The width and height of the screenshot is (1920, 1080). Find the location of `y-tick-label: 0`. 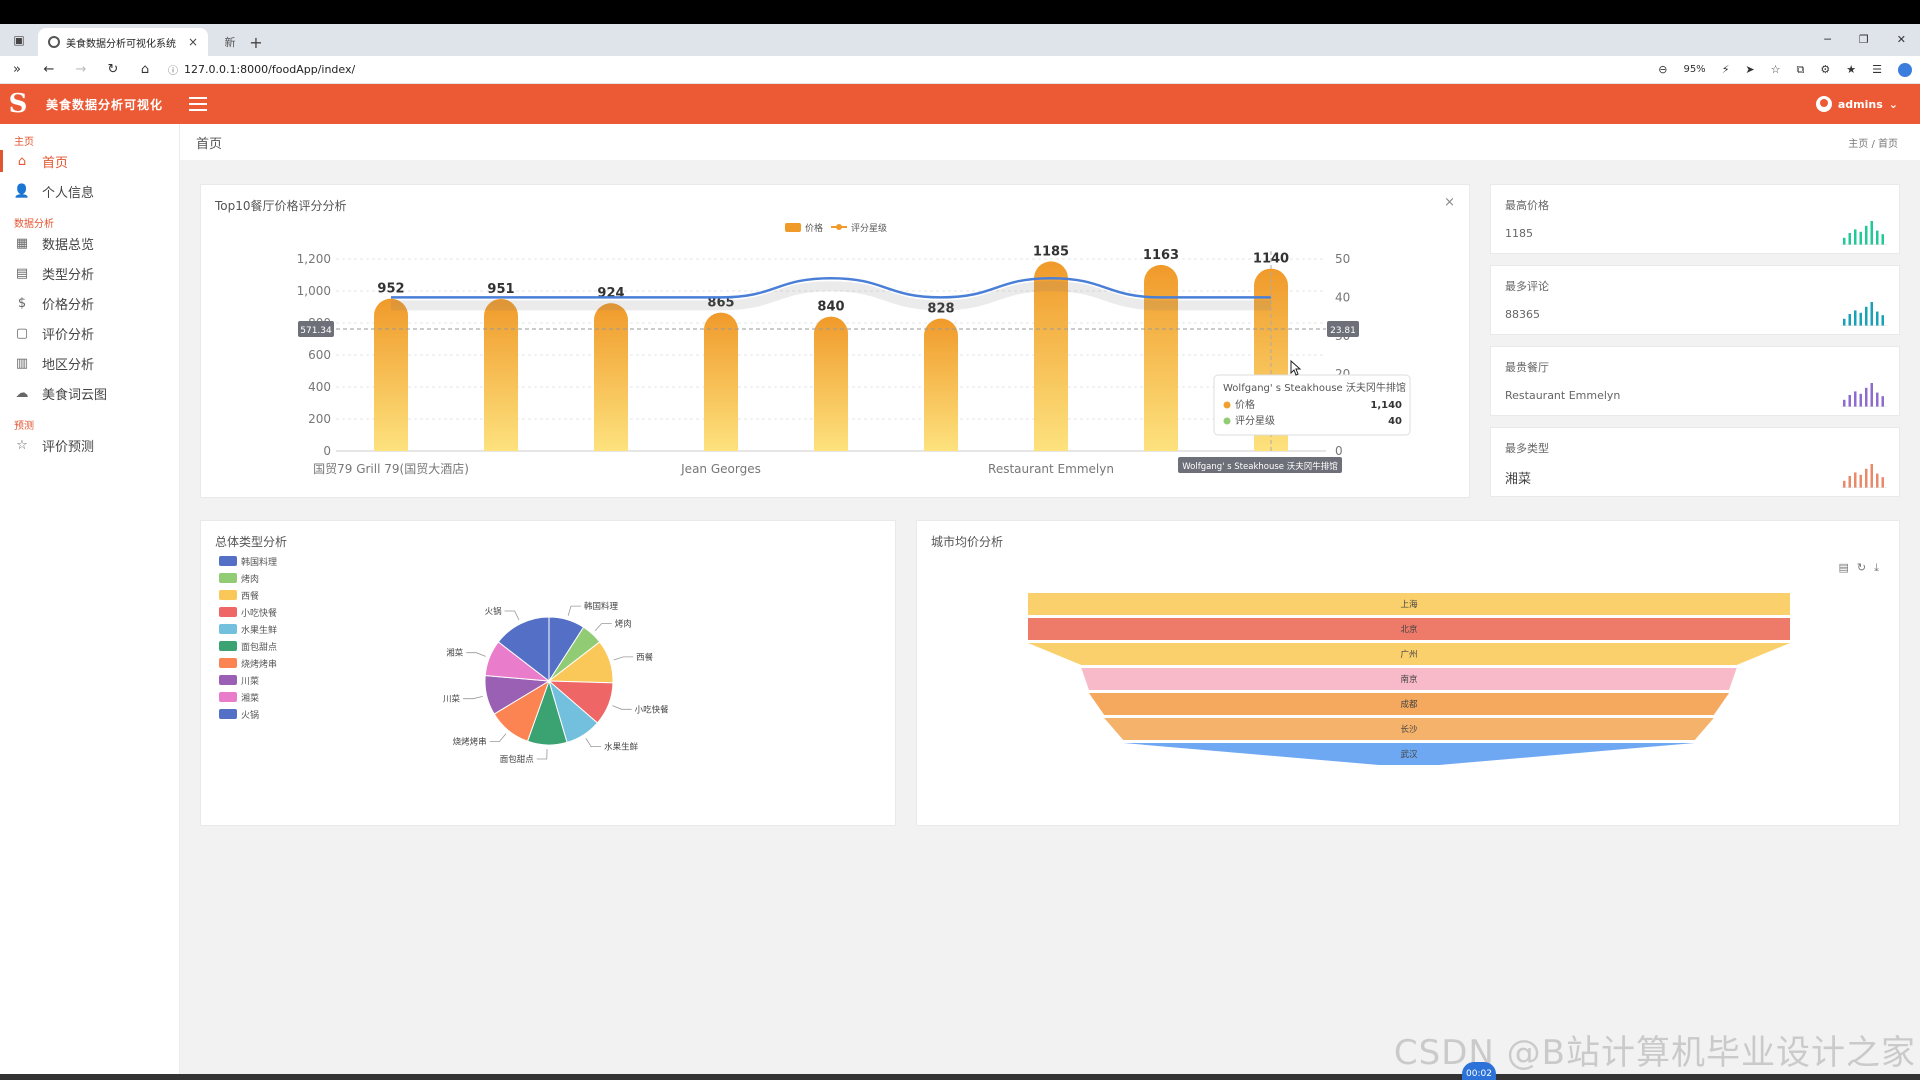

y-tick-label: 0 is located at coordinates (327, 451).